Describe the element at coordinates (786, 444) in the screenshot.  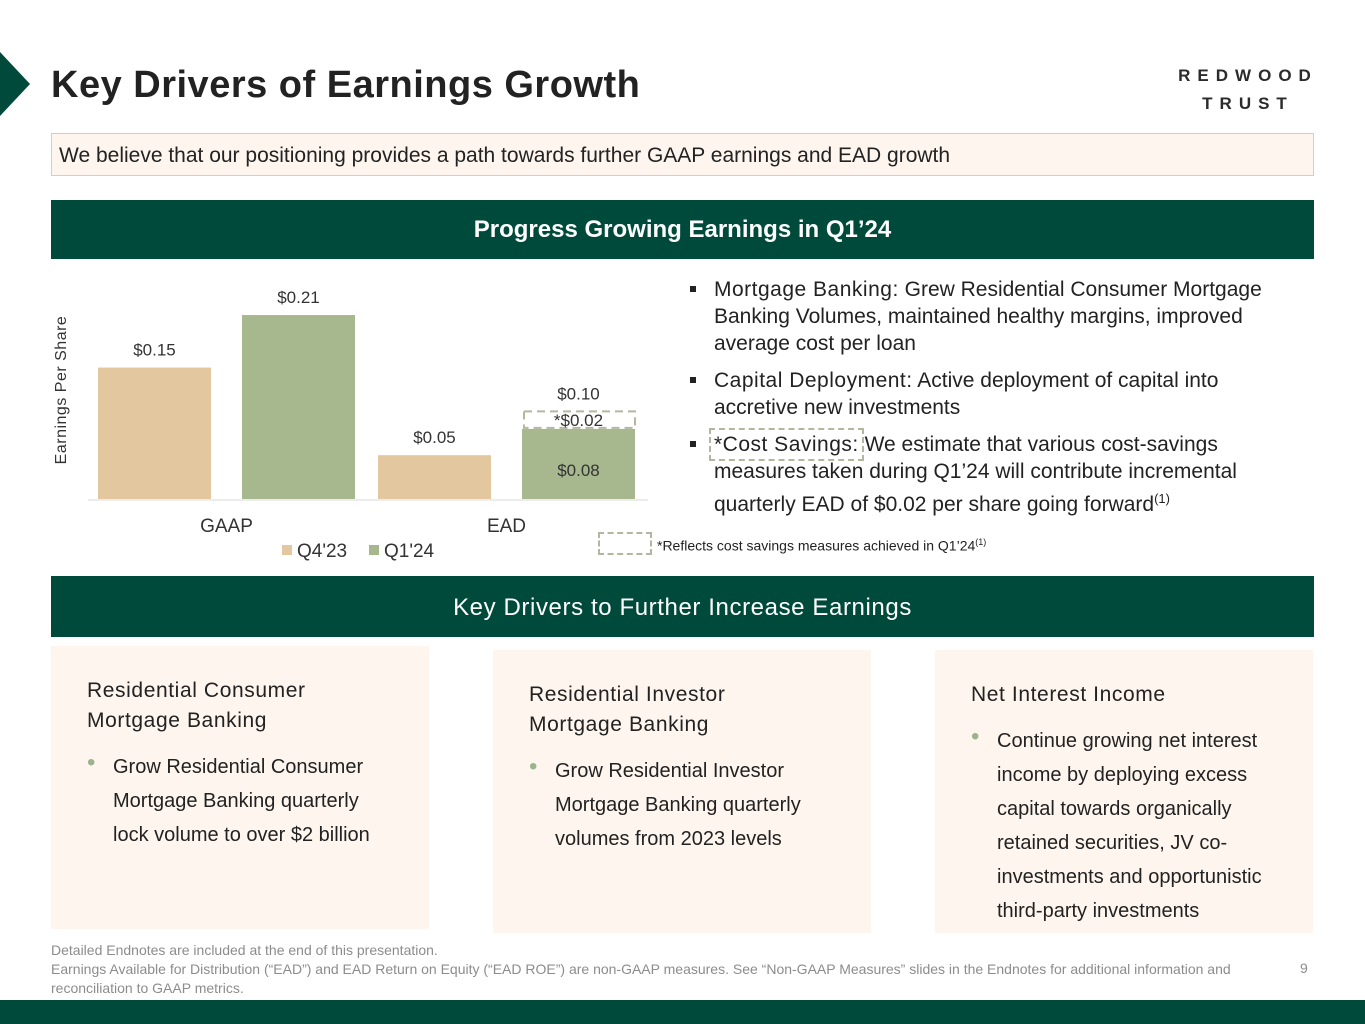
I see `bullet-lead: *Cost Savings:` at that location.